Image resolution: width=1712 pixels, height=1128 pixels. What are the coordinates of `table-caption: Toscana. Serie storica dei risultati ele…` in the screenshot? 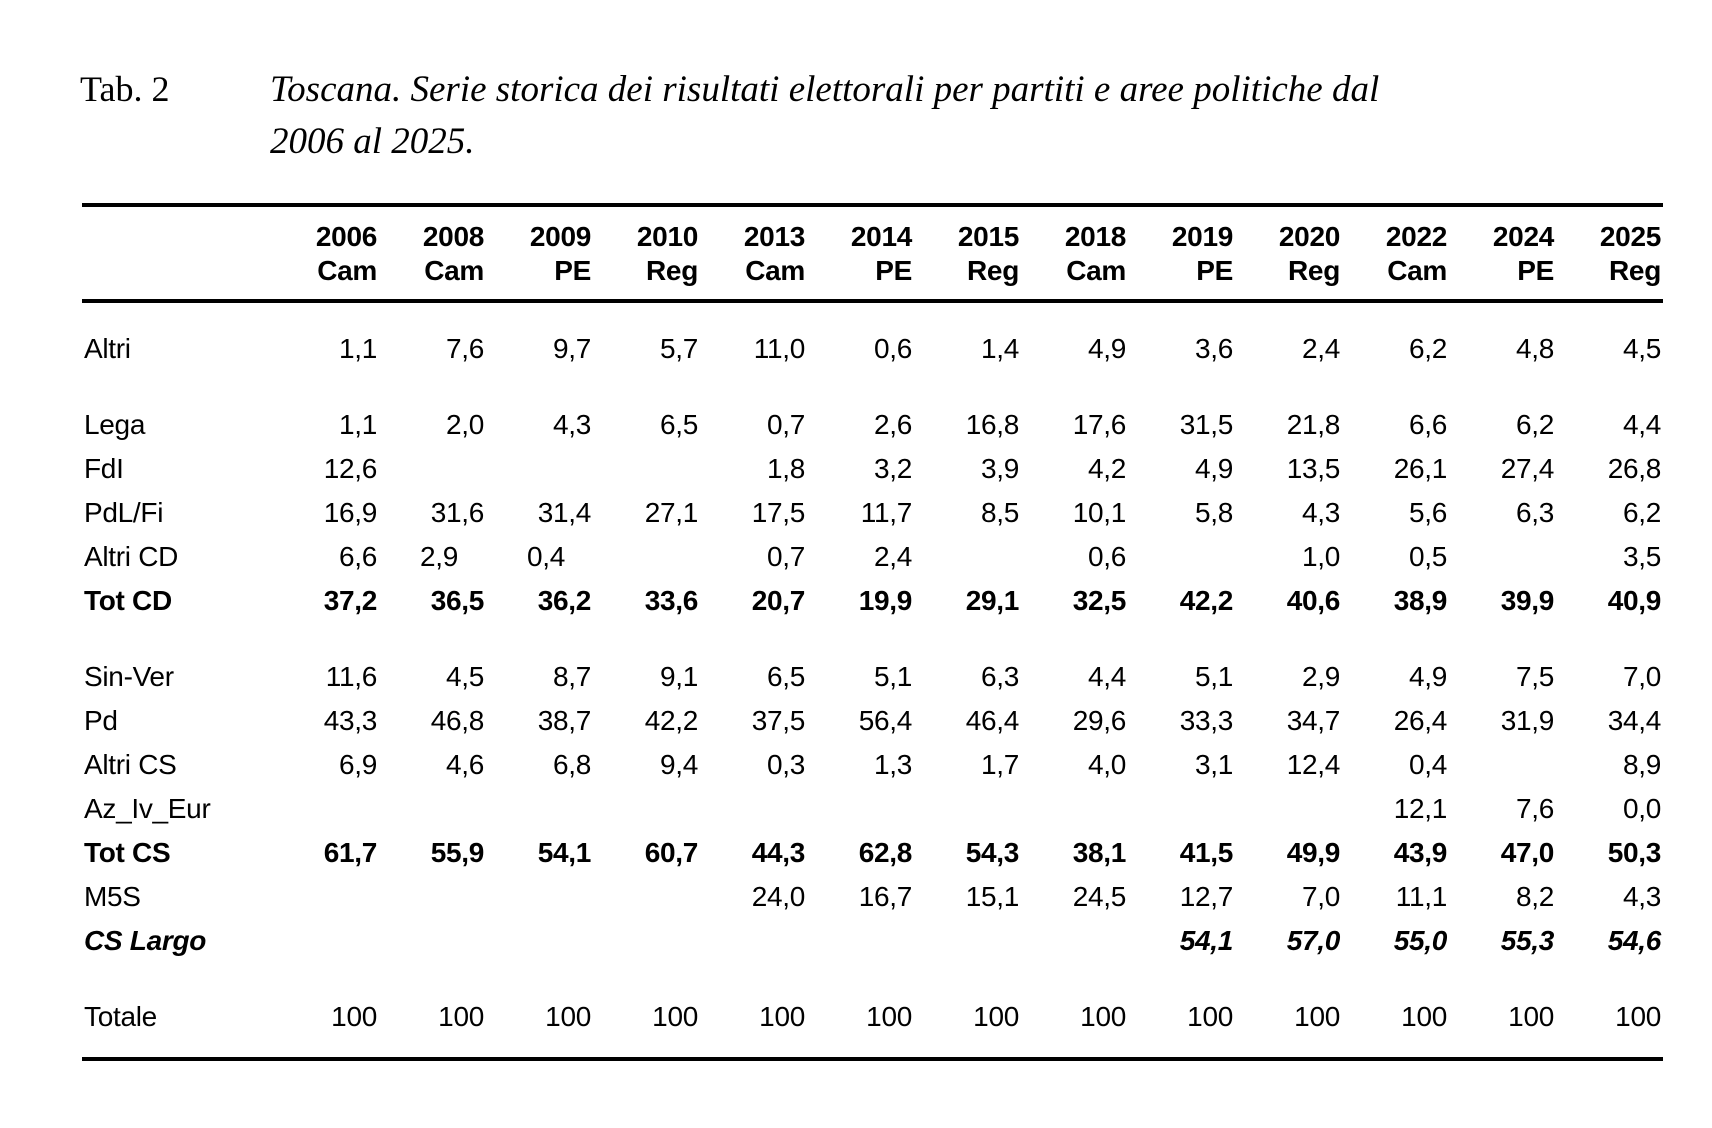 It's located at (970, 116).